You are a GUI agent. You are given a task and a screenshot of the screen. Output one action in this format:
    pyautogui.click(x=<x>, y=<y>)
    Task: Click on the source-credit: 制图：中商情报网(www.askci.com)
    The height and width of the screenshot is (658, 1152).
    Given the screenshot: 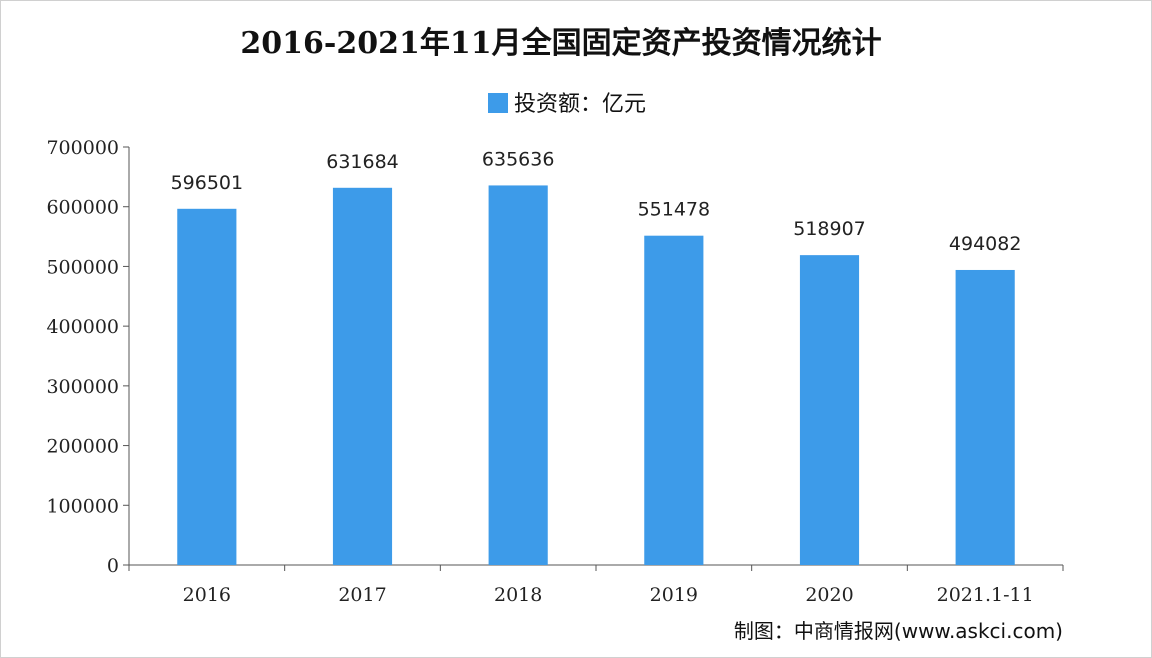 What is the action you would take?
    pyautogui.click(x=898, y=631)
    